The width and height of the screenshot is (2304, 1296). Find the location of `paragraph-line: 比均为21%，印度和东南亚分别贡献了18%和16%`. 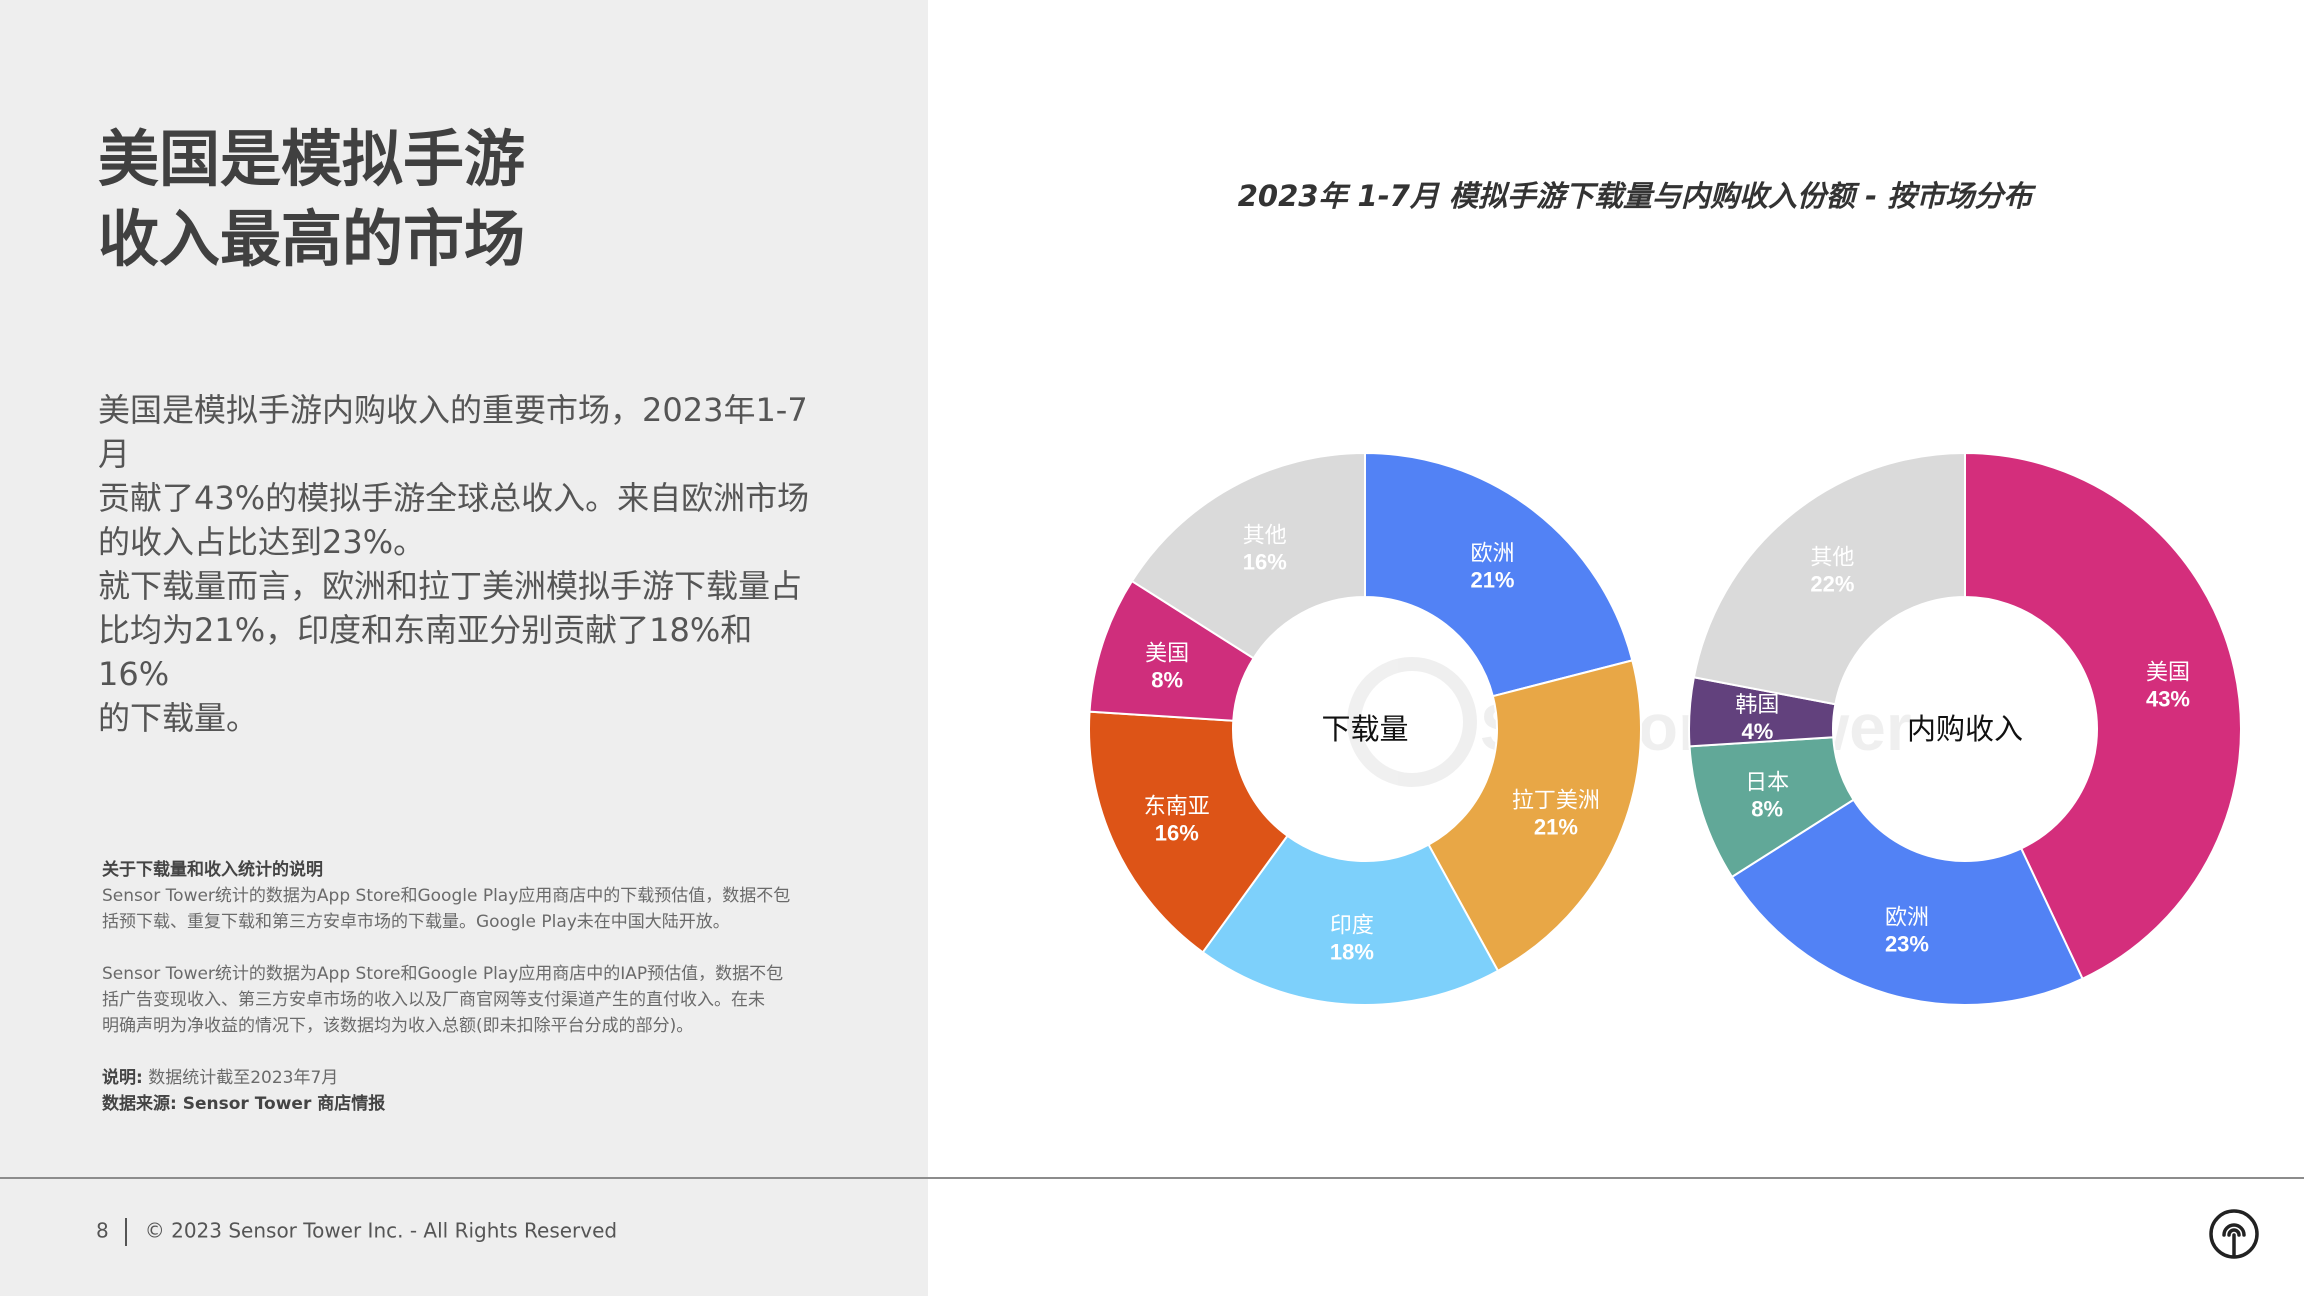

paragraph-line: 比均为21%，印度和东南亚分别贡献了18%和16% is located at coordinates (425, 652).